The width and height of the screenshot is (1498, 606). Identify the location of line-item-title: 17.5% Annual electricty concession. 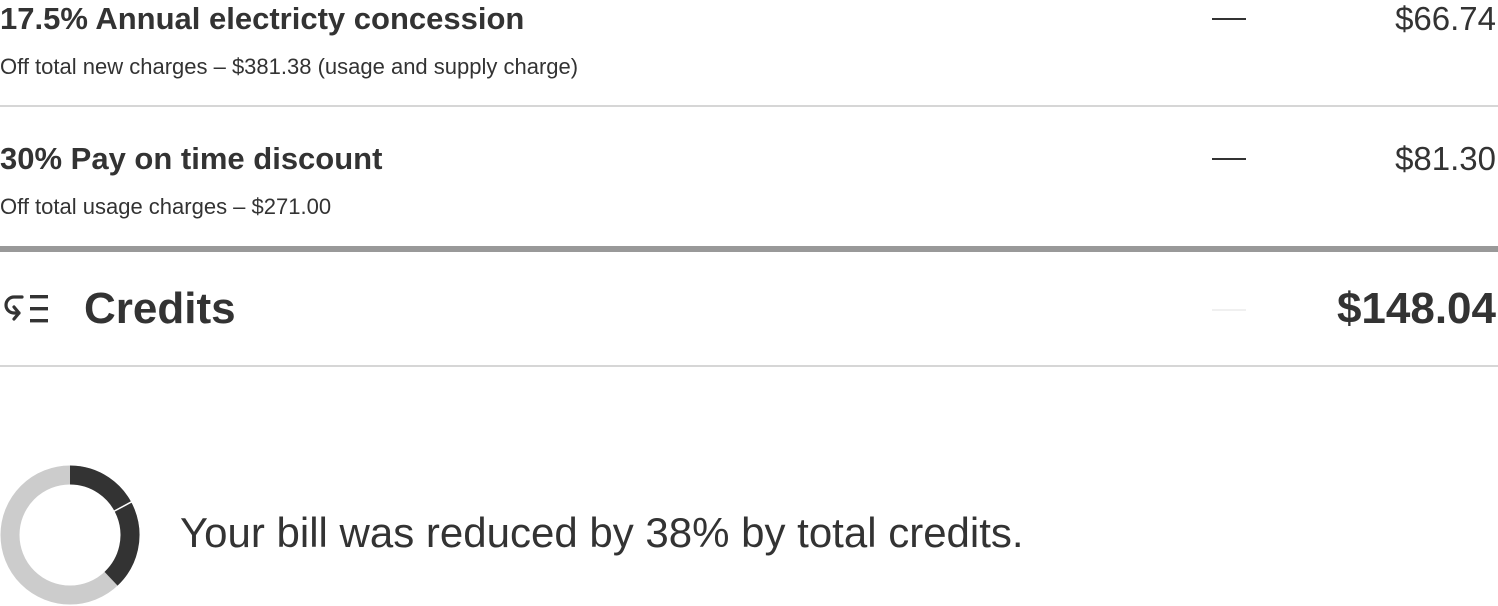
(262, 18).